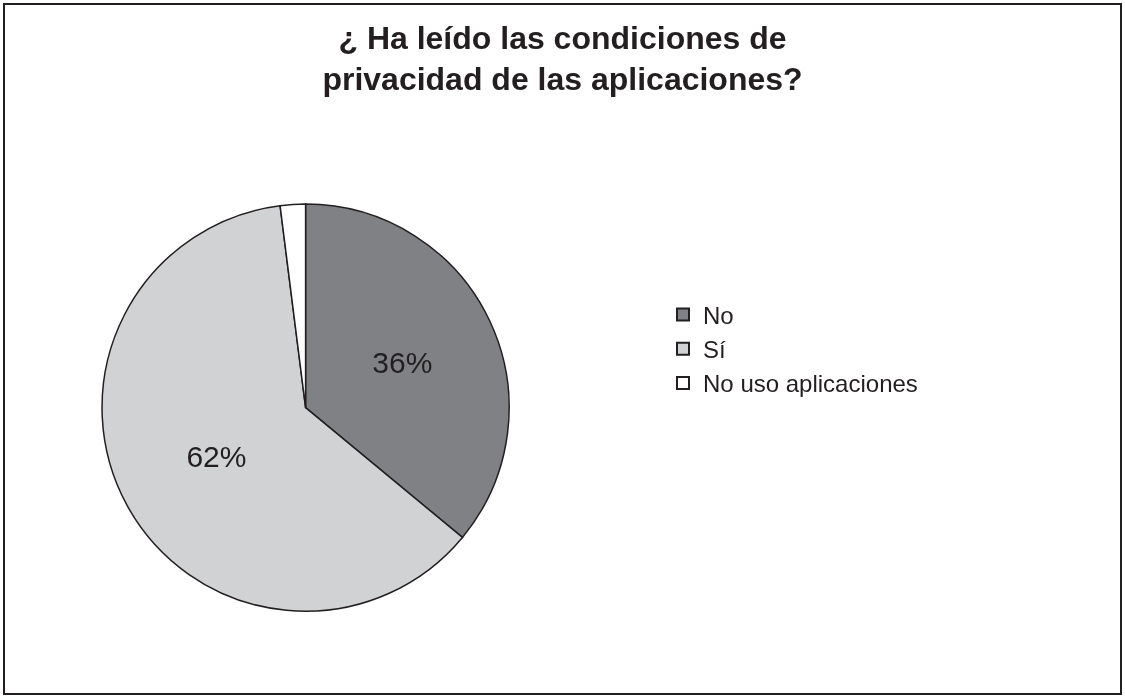 The height and width of the screenshot is (698, 1125). Describe the element at coordinates (718, 315) in the screenshot. I see `legend-label: No` at that location.